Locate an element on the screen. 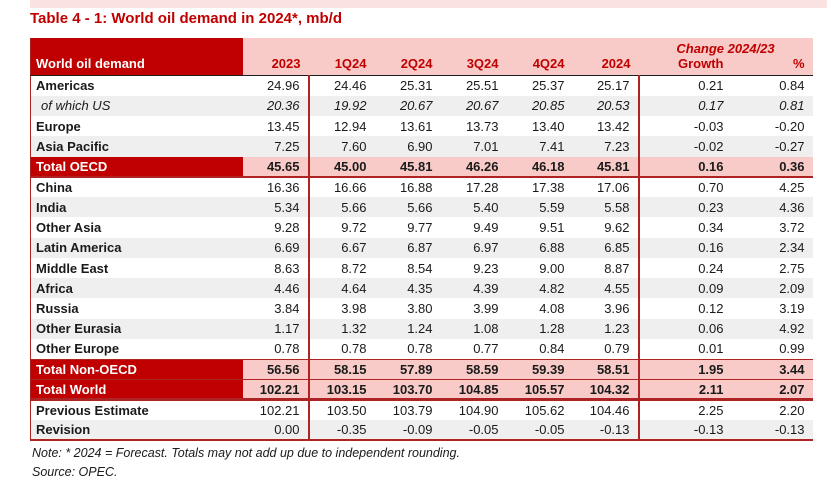 Image resolution: width=827 pixels, height=483 pixels. cell-growth: 0.21 is located at coordinates (685, 85).